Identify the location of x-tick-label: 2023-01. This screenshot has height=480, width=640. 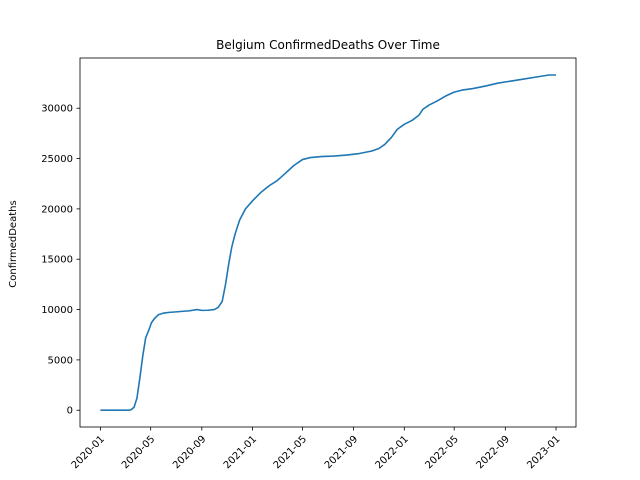
(543, 452).